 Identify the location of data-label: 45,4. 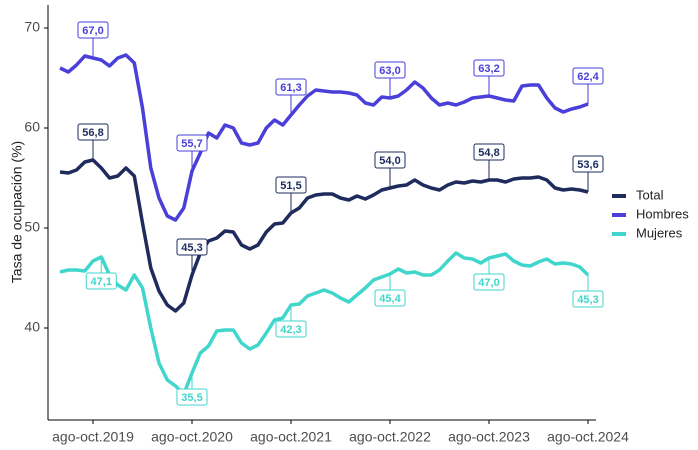
(390, 299).